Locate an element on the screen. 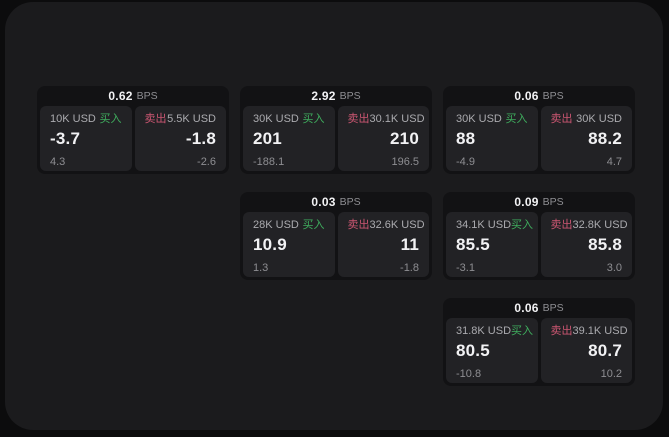 Image resolution: width=669 pixels, height=437 pixels. buy-amount: 10K USD is located at coordinates (73, 119).